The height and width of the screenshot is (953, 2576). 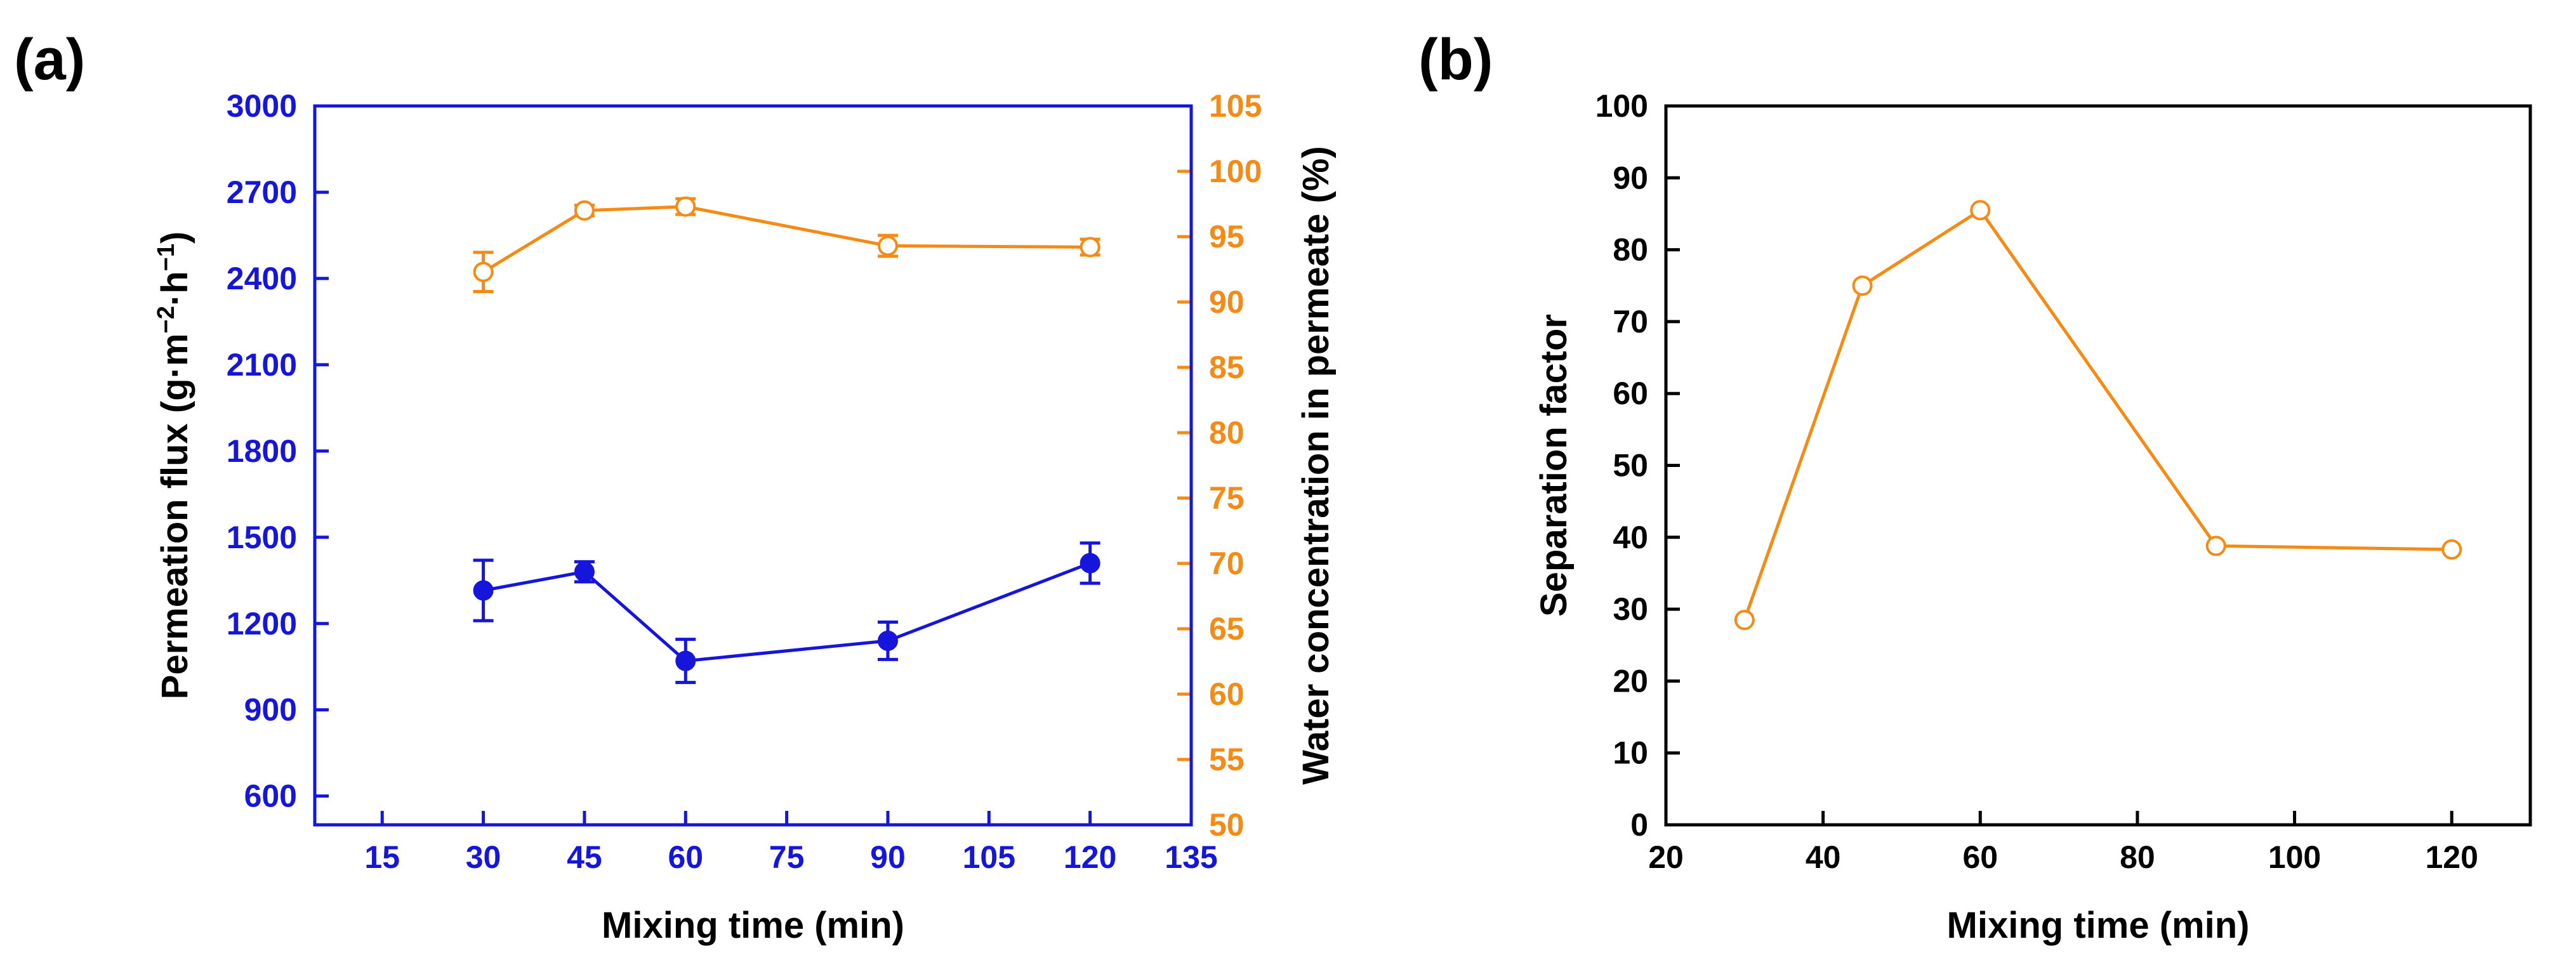 What do you see at coordinates (262, 365) in the screenshot?
I see `left-y-tick-label: 2100` at bounding box center [262, 365].